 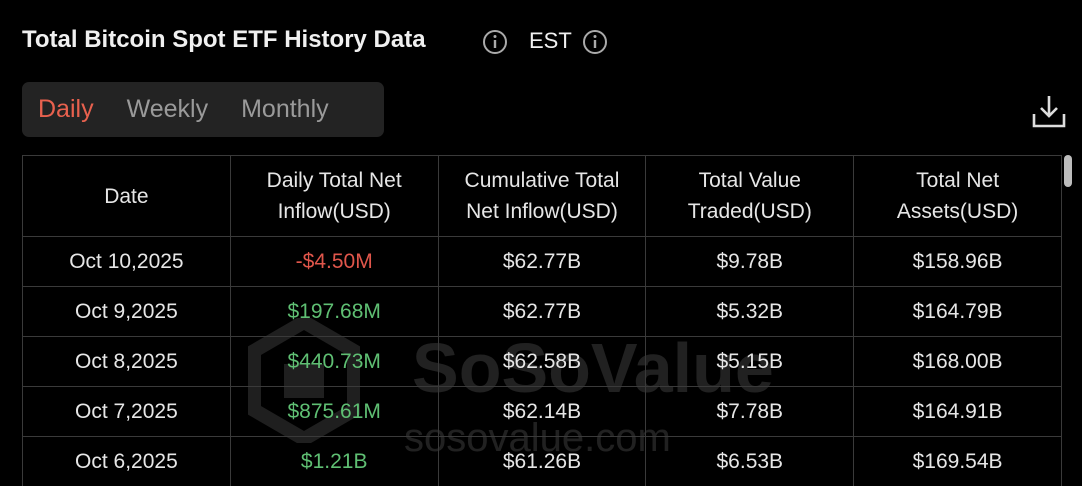 What do you see at coordinates (126, 311) in the screenshot?
I see `table-cell: Oct 9,2025` at bounding box center [126, 311].